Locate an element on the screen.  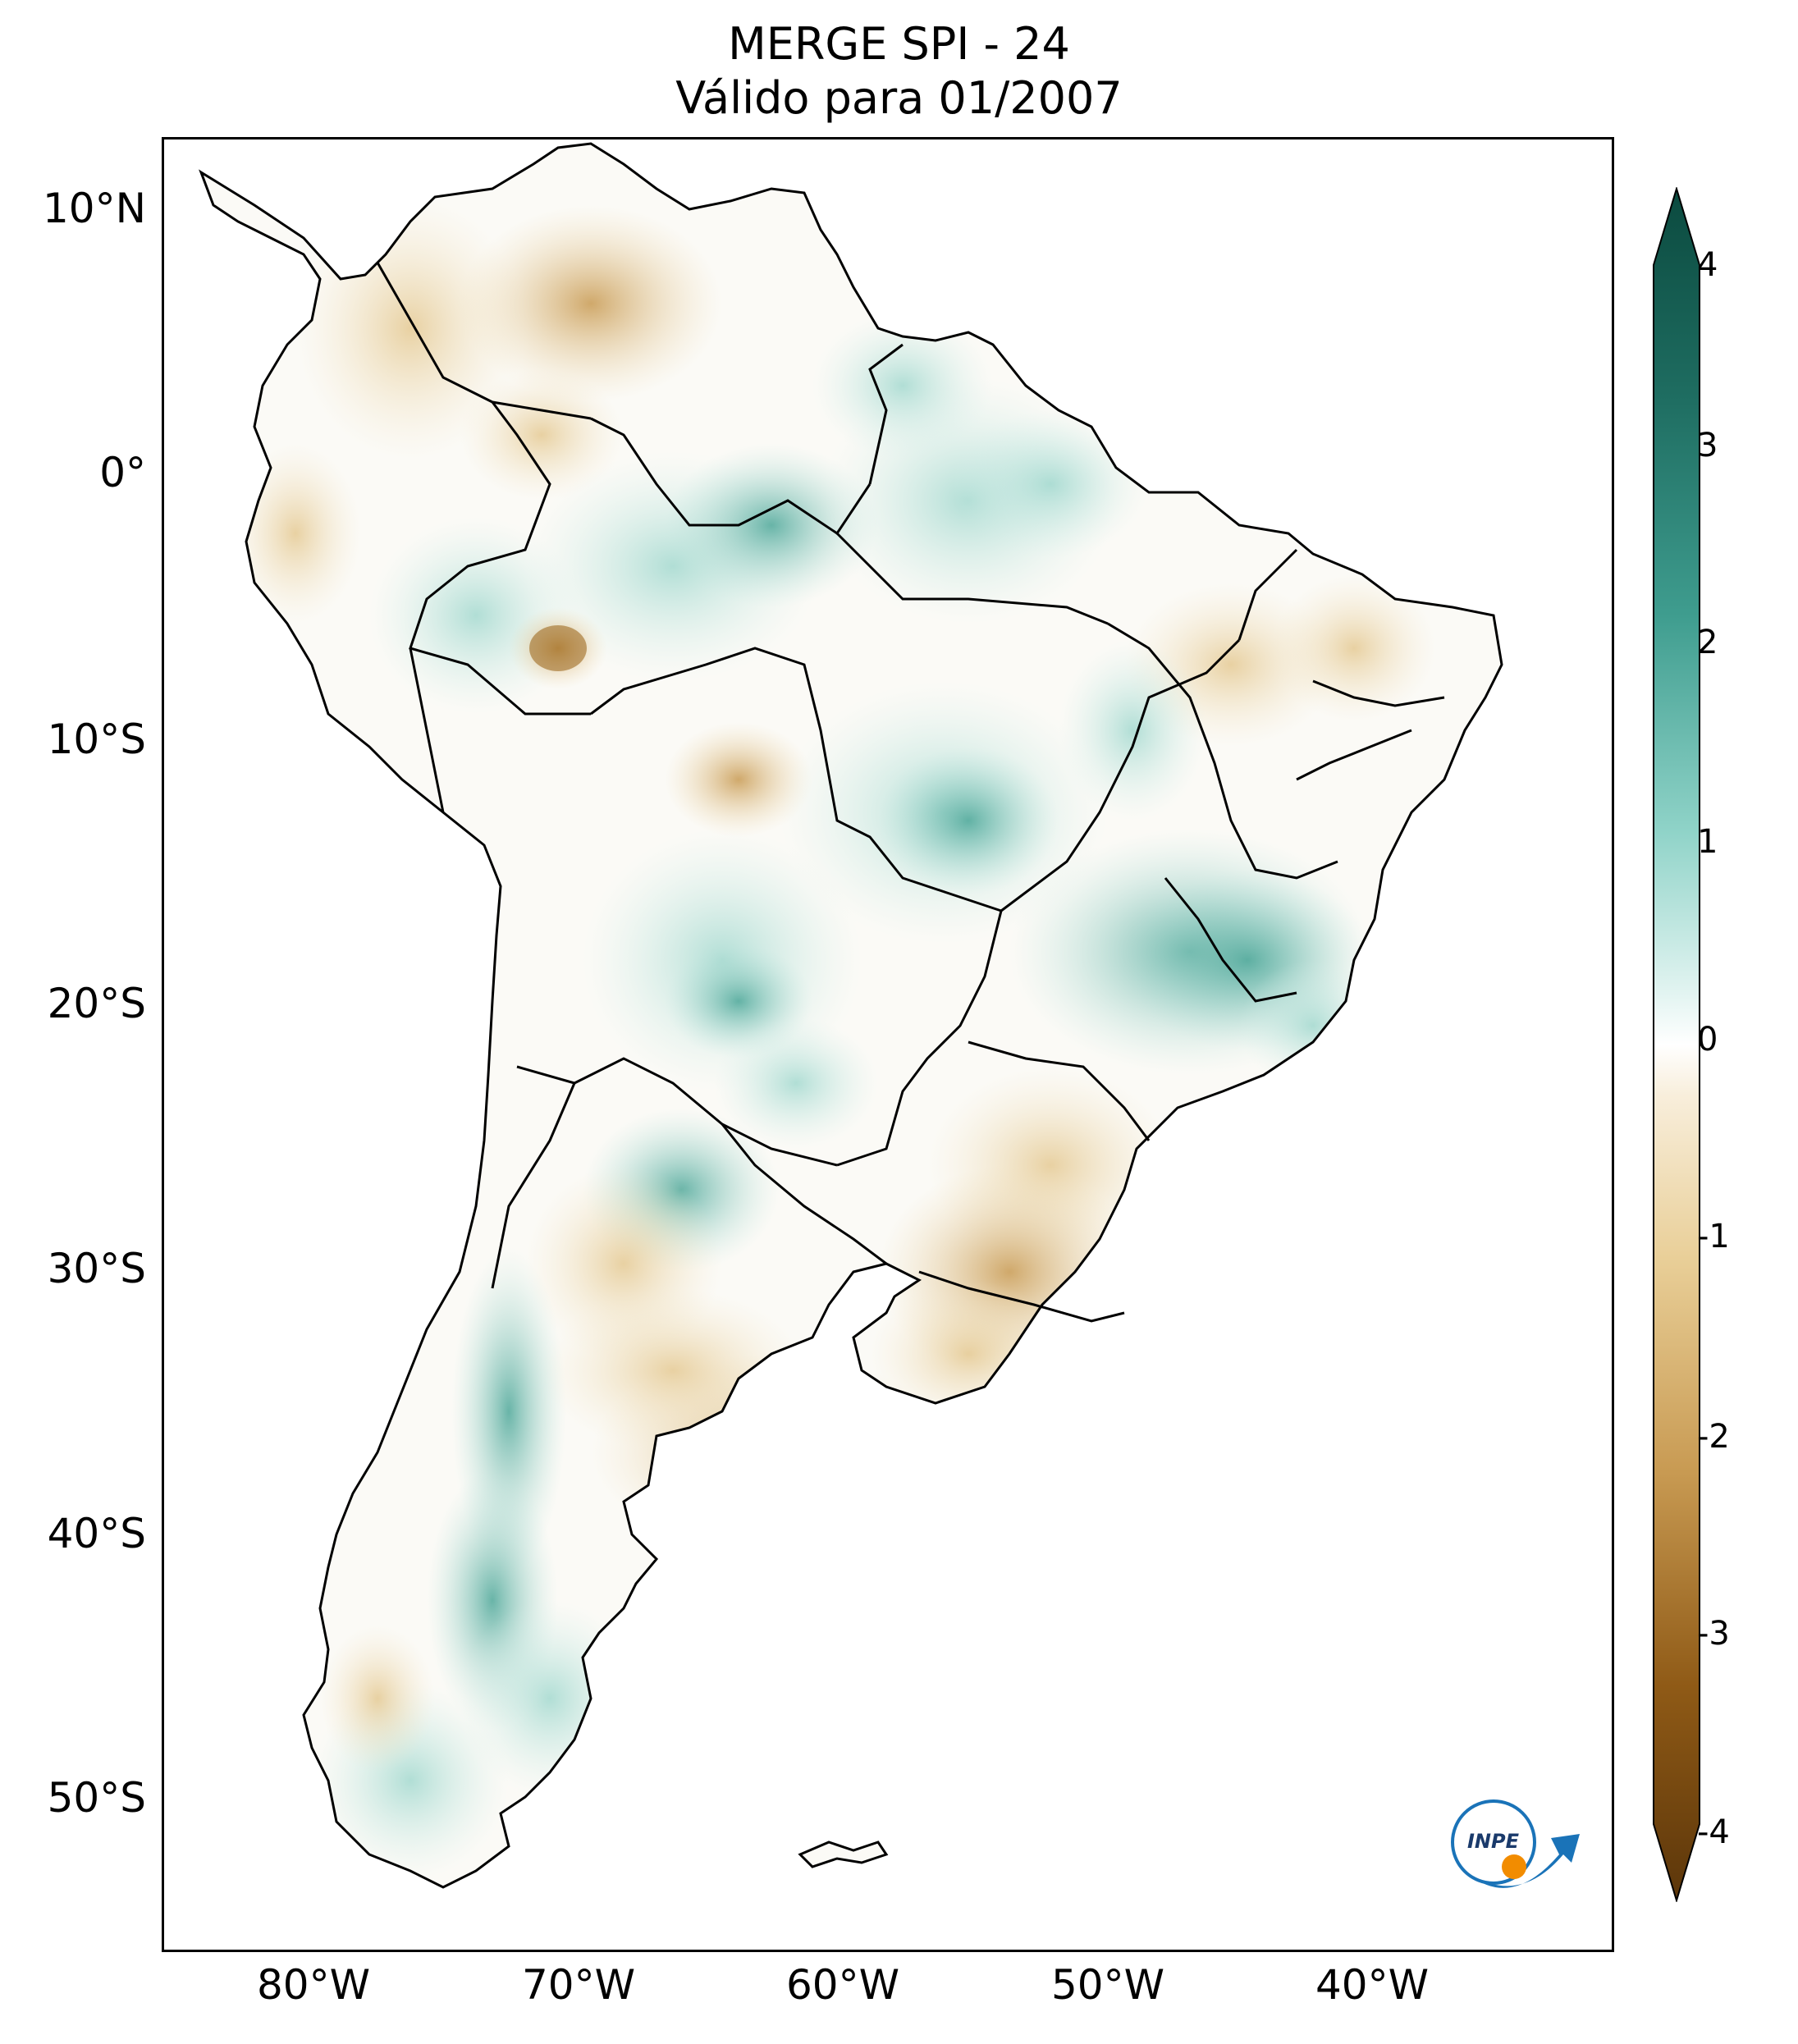
colorbar-tick-label: -4 is located at coordinates (1713, 1832).